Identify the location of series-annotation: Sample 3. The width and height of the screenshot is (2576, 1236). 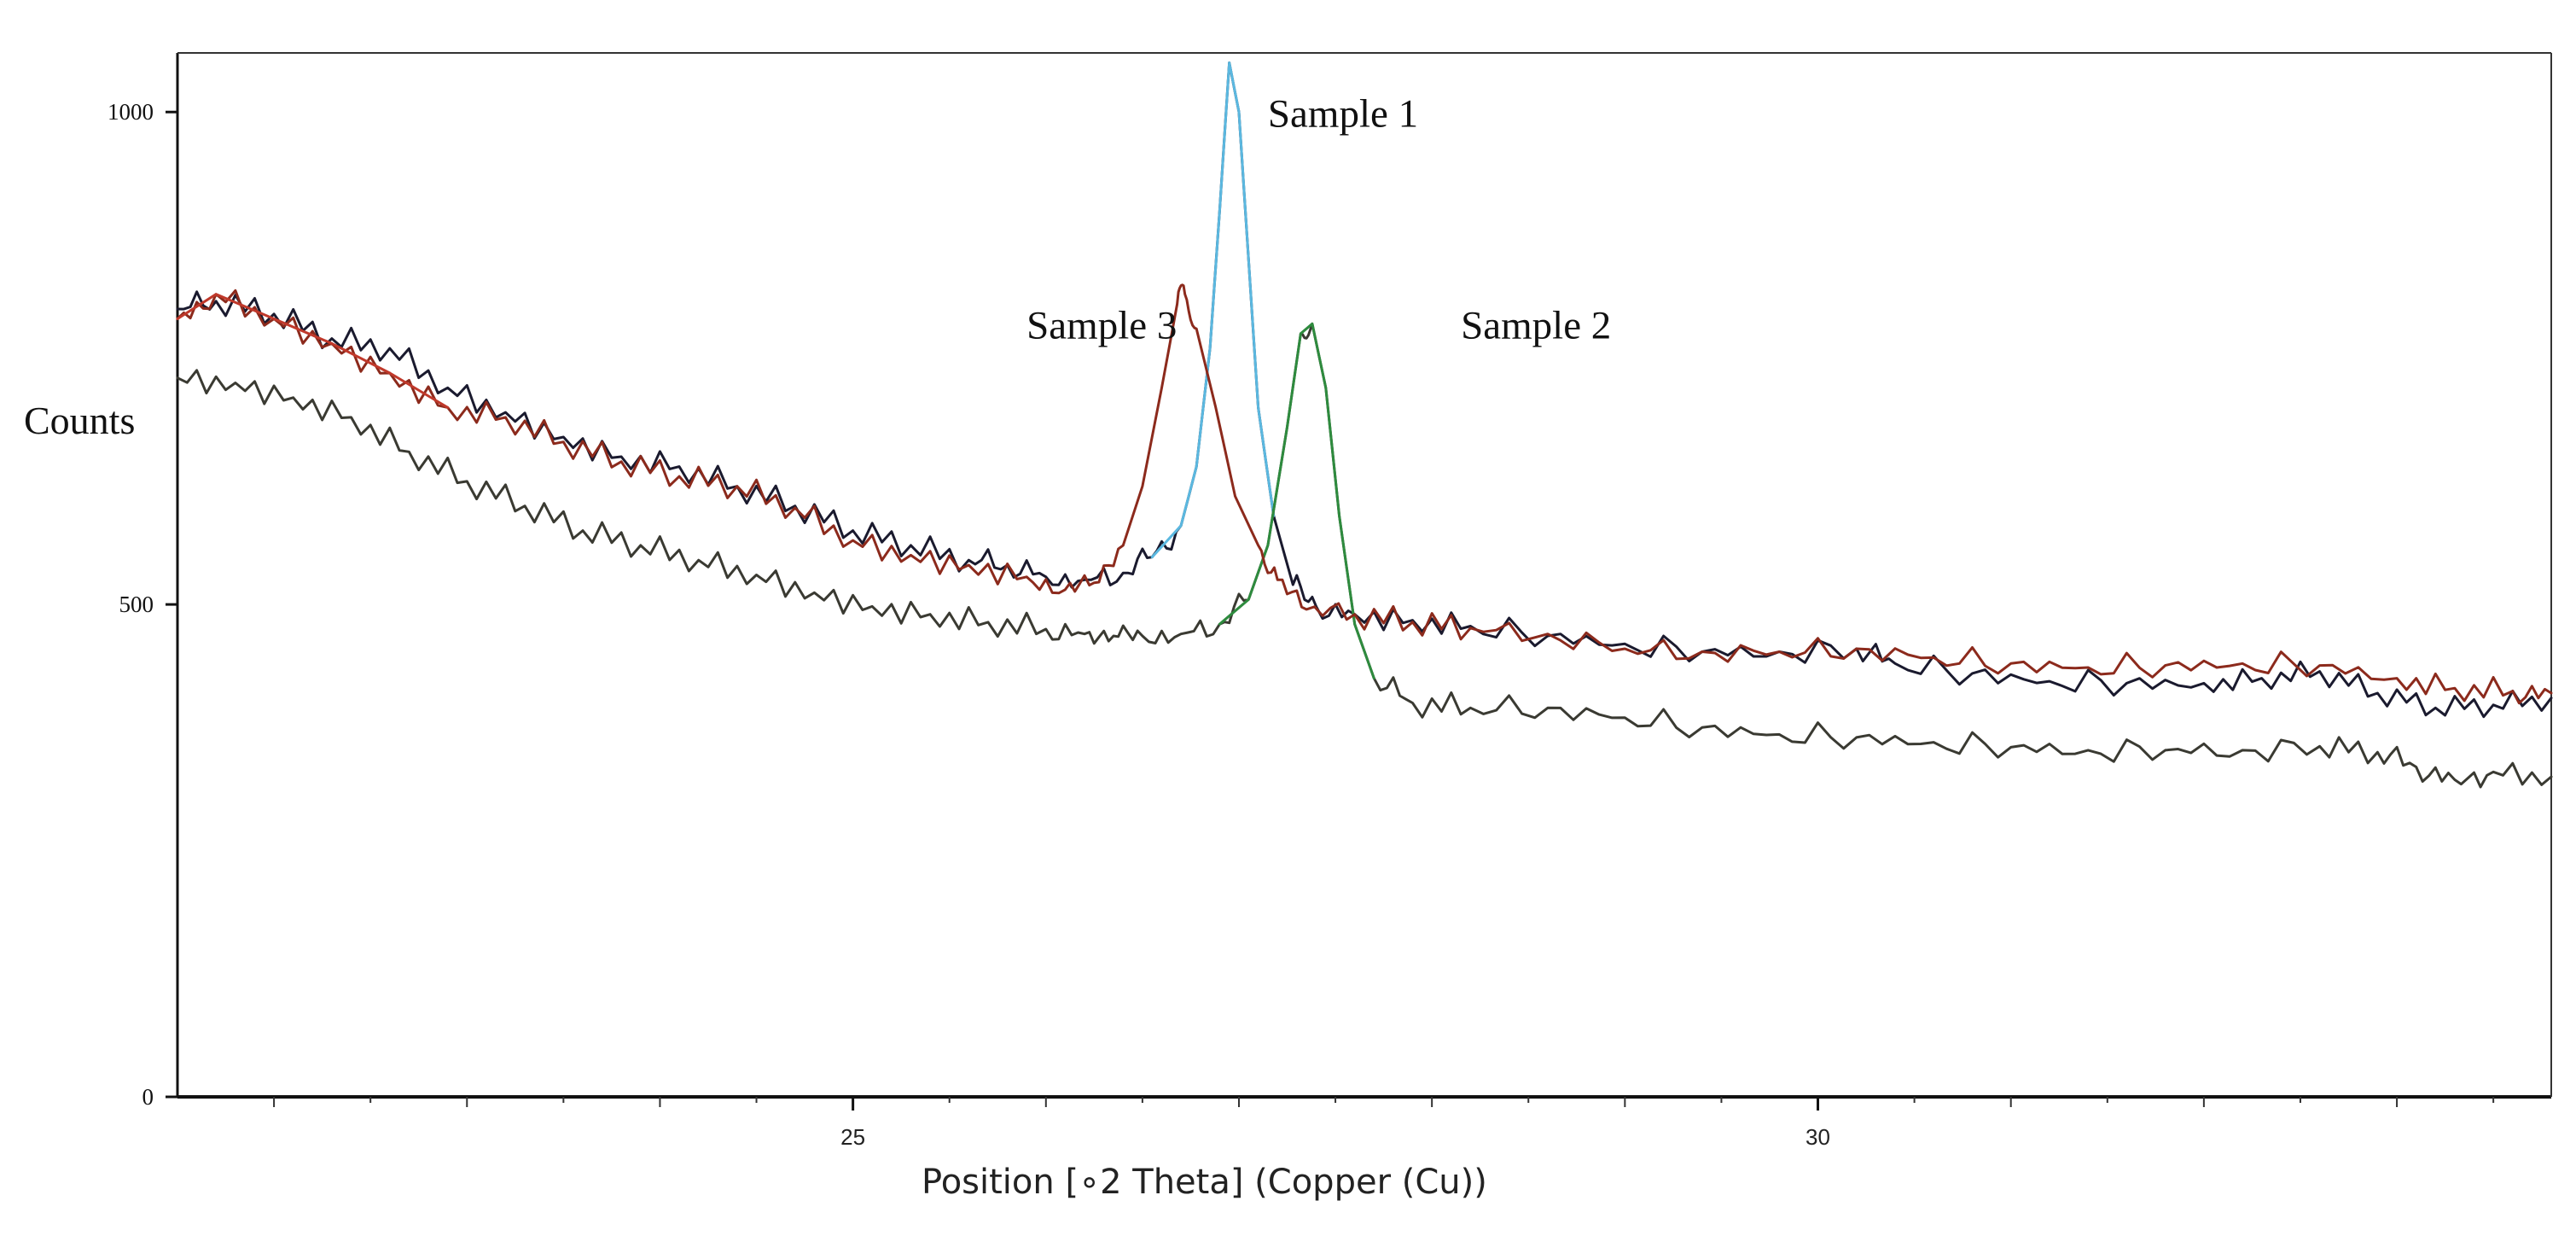
(1101, 326).